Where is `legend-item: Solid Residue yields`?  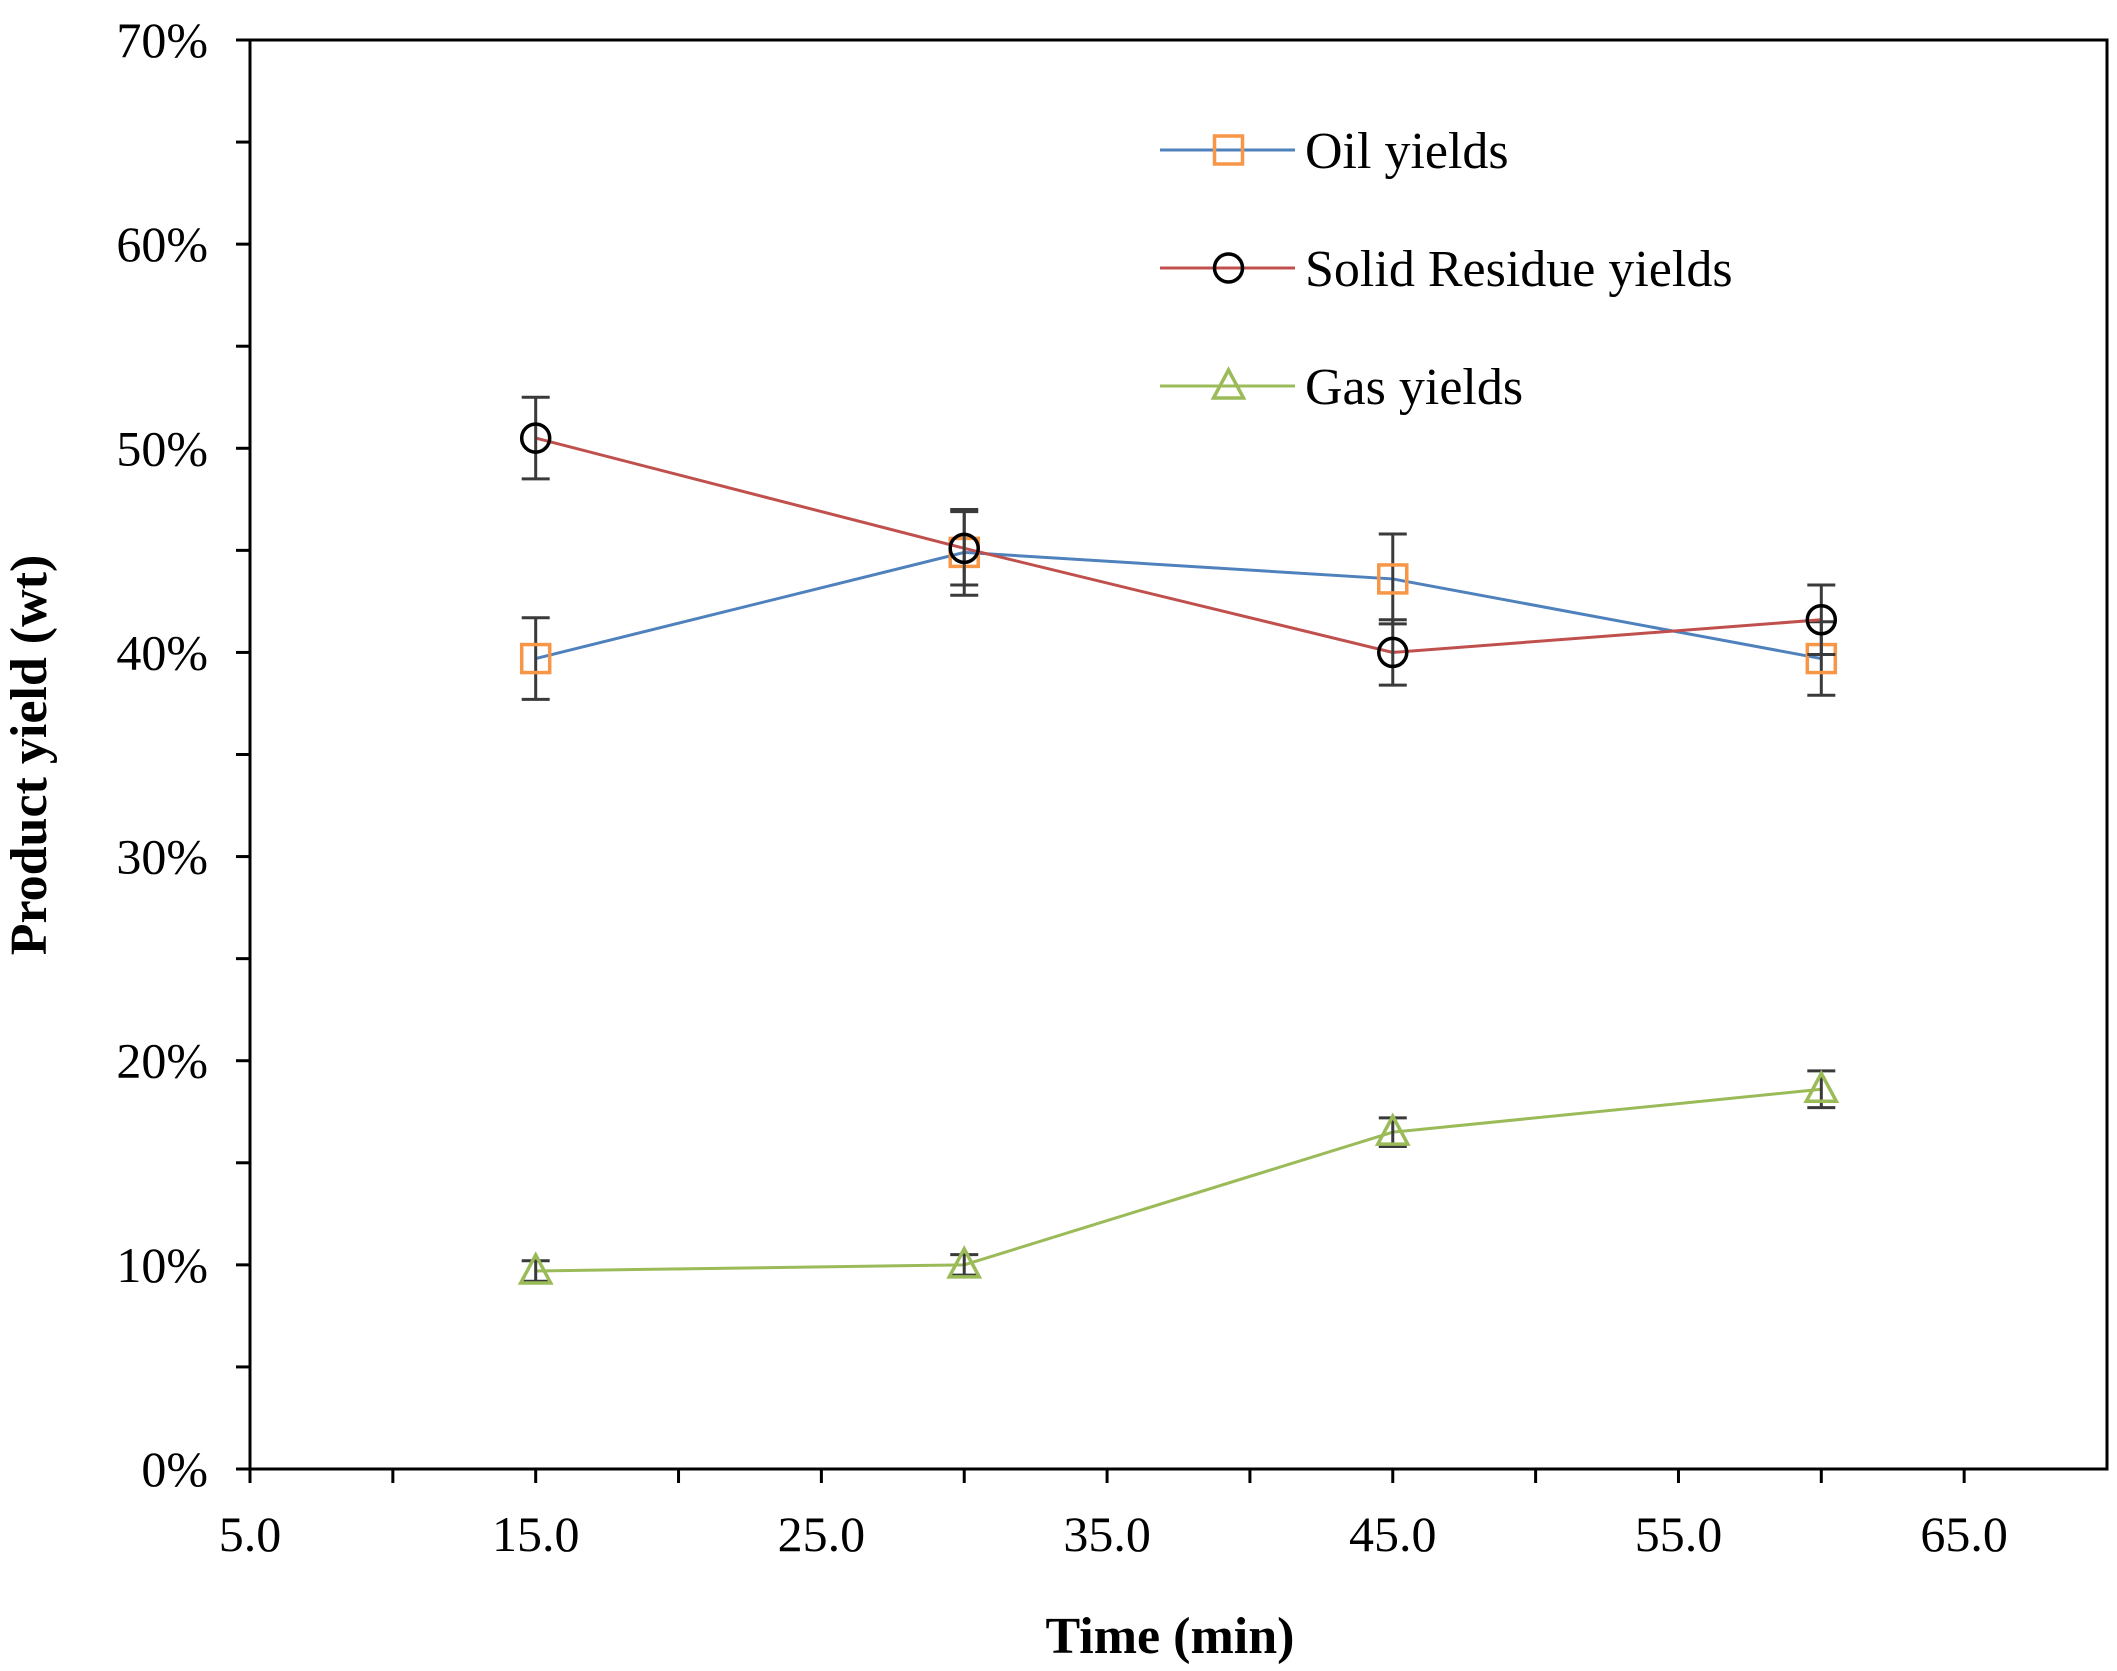 legend-item: Solid Residue yields is located at coordinates (1446, 269).